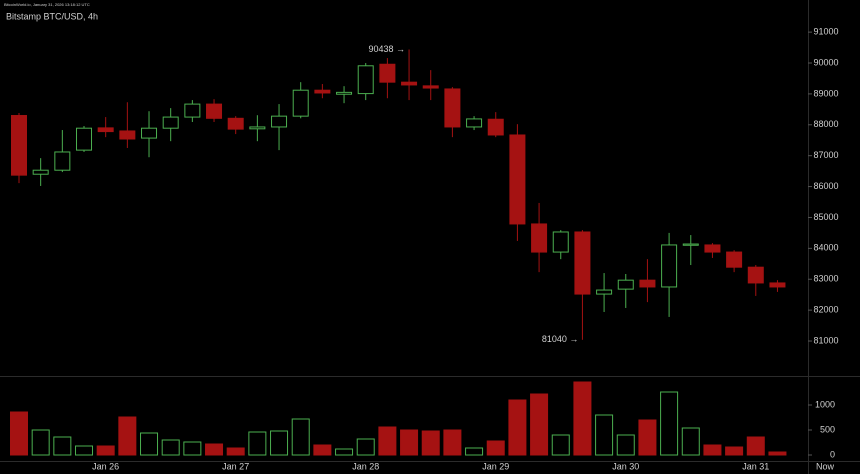 This screenshot has height=474, width=860. Describe the element at coordinates (105, 466) in the screenshot. I see `x-tick-label: Jan 26` at that location.